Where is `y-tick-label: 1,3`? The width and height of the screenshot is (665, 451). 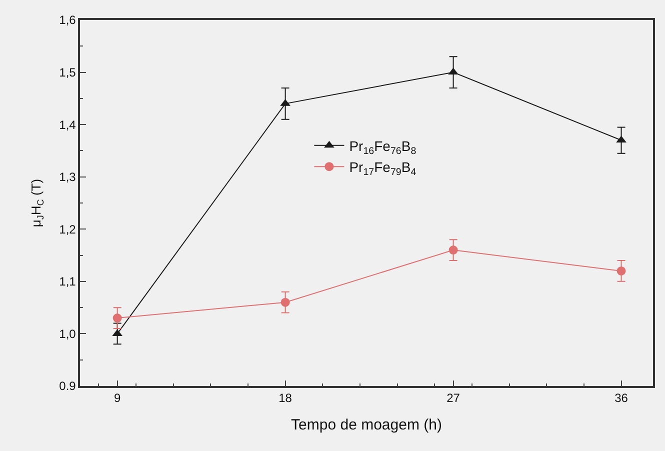
y-tick-label: 1,3 is located at coordinates (67, 177).